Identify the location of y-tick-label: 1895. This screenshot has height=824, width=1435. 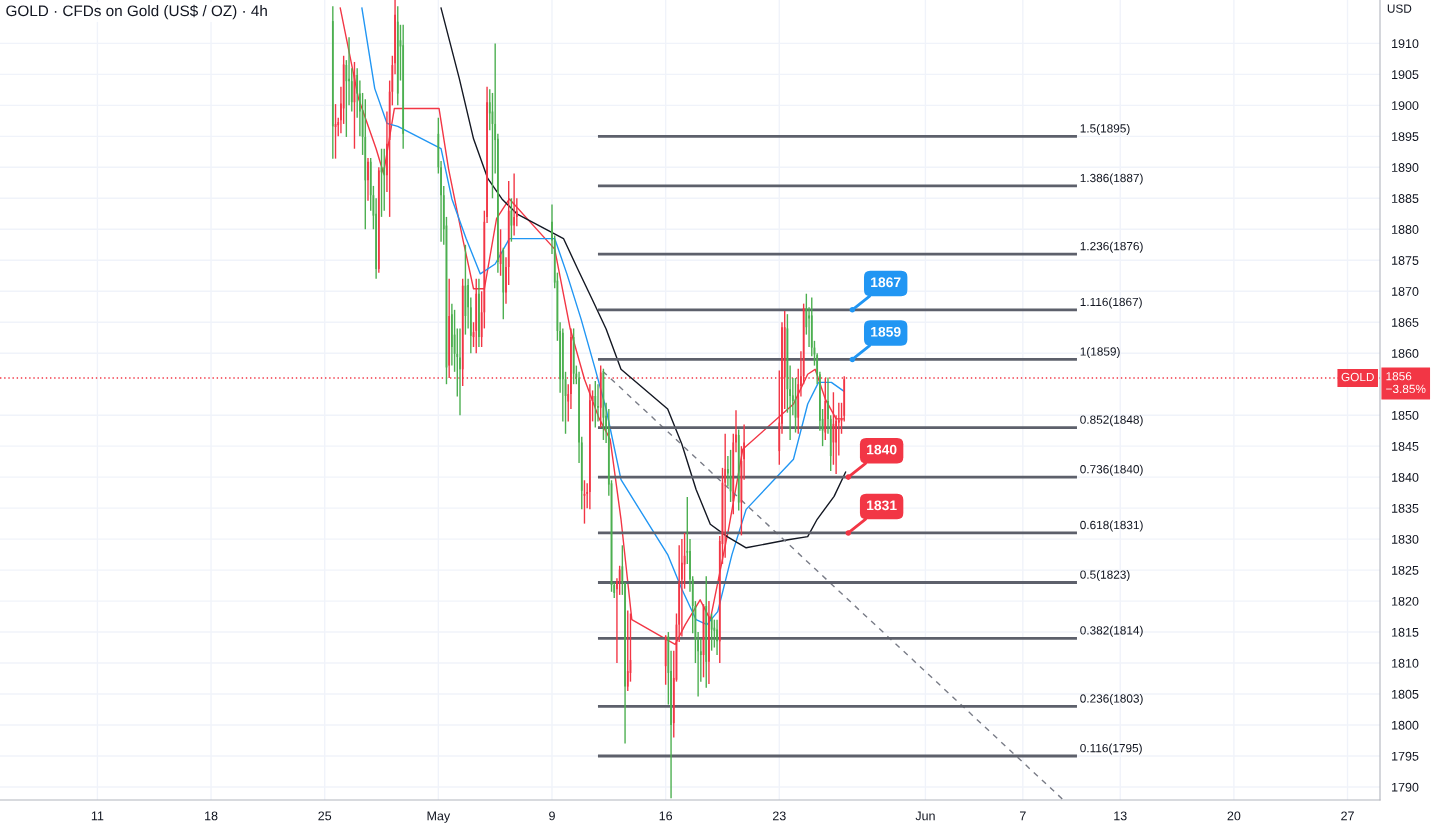
(1405, 136).